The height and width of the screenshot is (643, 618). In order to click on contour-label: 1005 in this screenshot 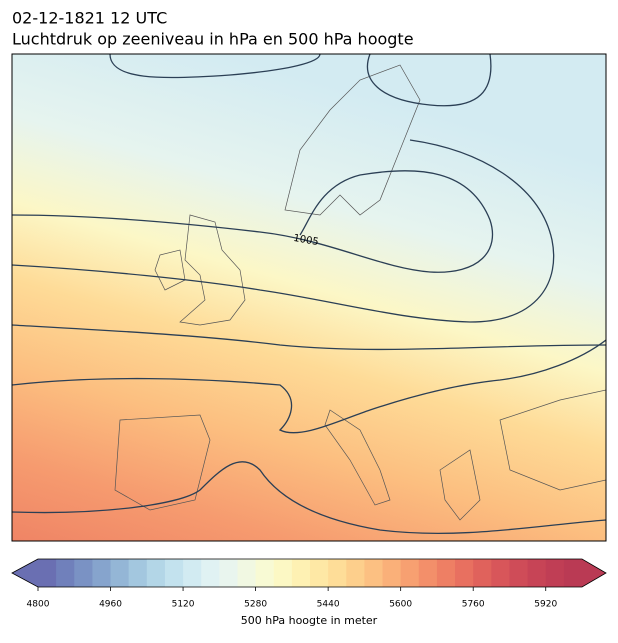, I will do `click(305, 240)`.